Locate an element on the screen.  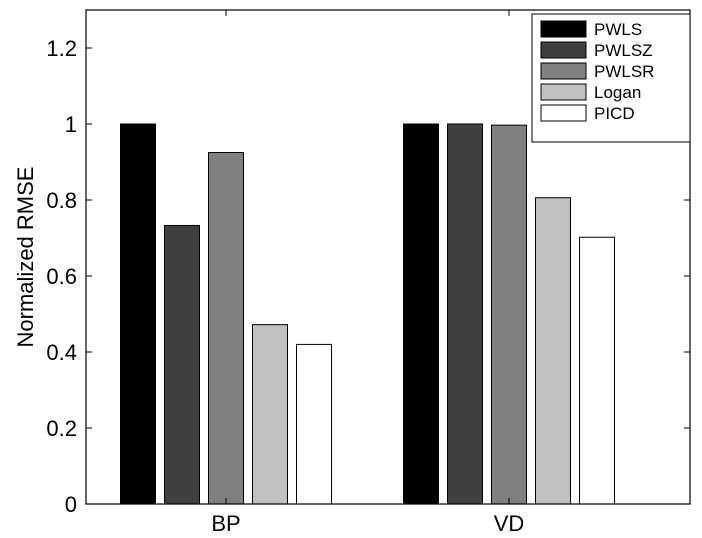
legend: PWLS PWLSZ PWLSR Logan PICD is located at coordinates (611, 78).